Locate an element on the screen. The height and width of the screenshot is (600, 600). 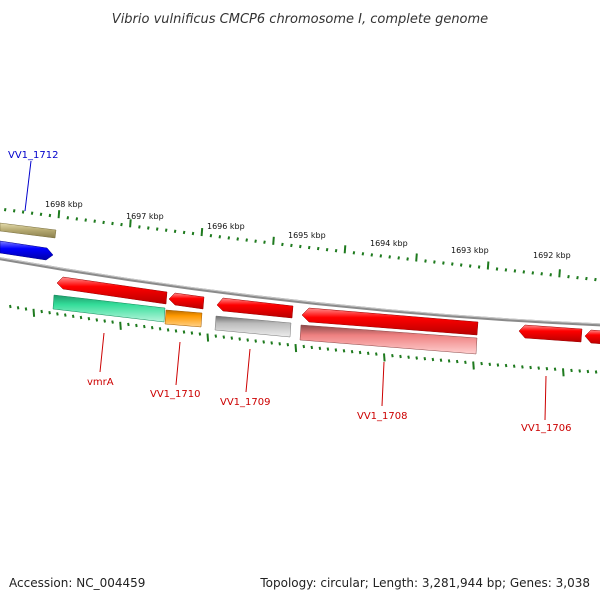
gene-feature-vmra is located at coordinates (109, 308).